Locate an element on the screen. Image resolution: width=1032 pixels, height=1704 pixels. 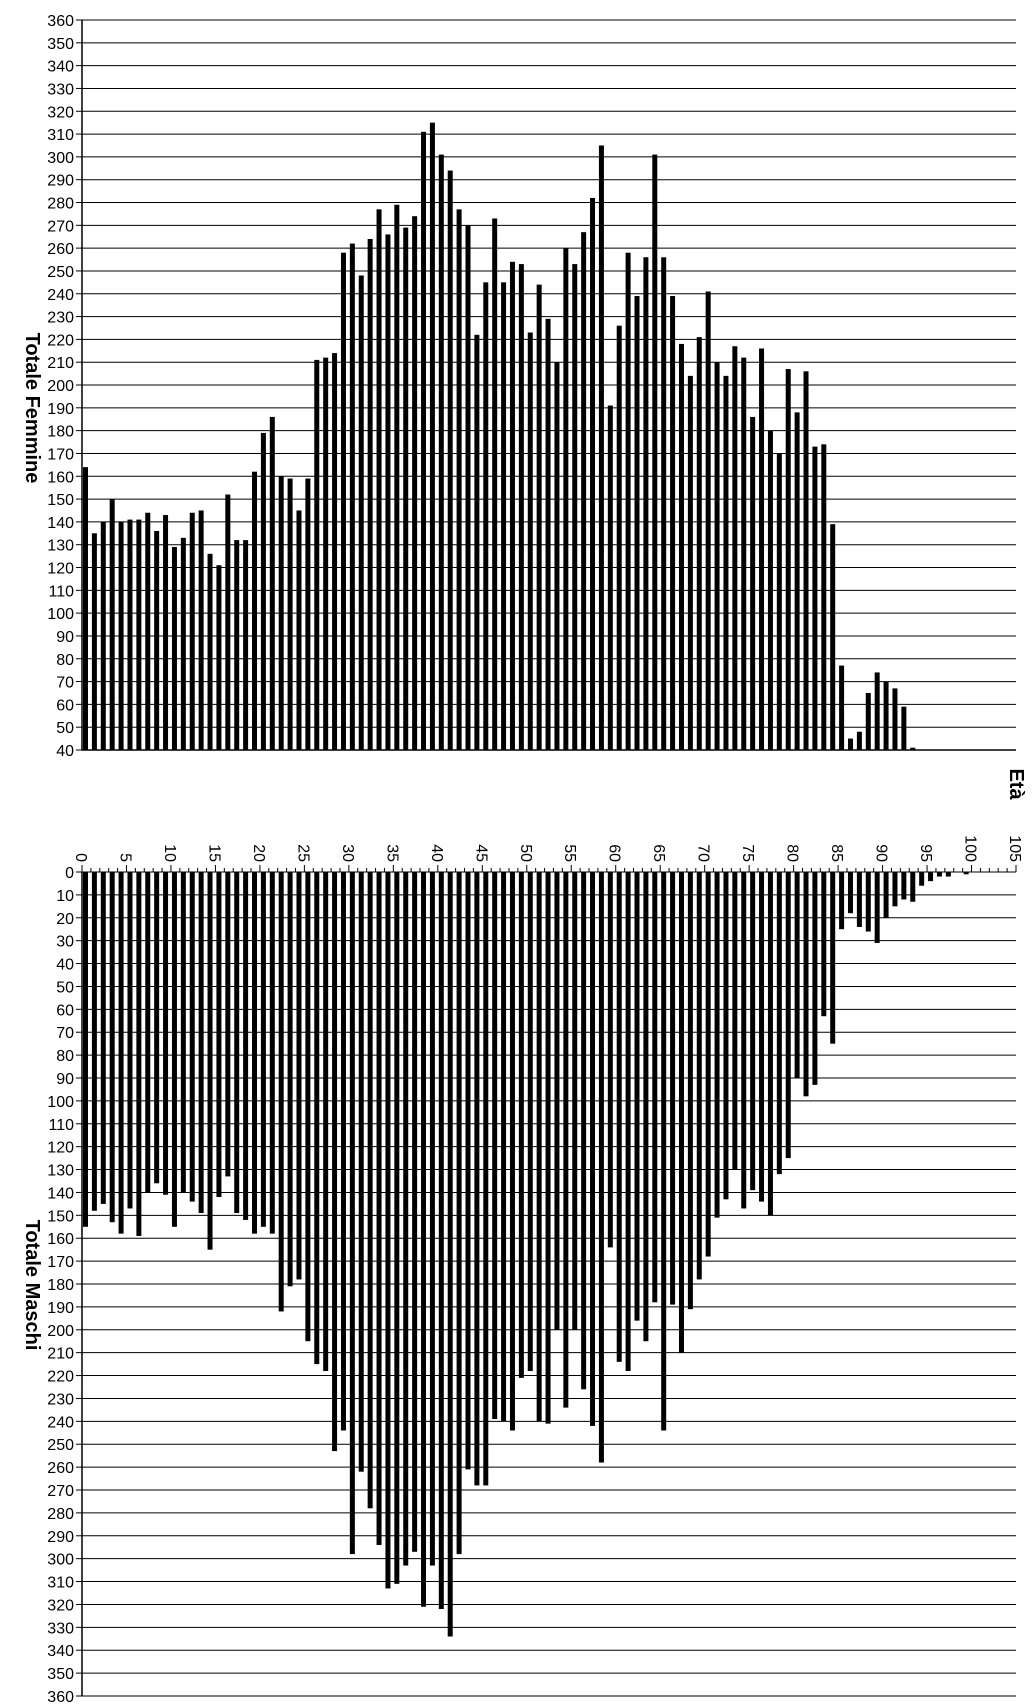
female-y-tick-label: 350 is located at coordinates (60, 44).